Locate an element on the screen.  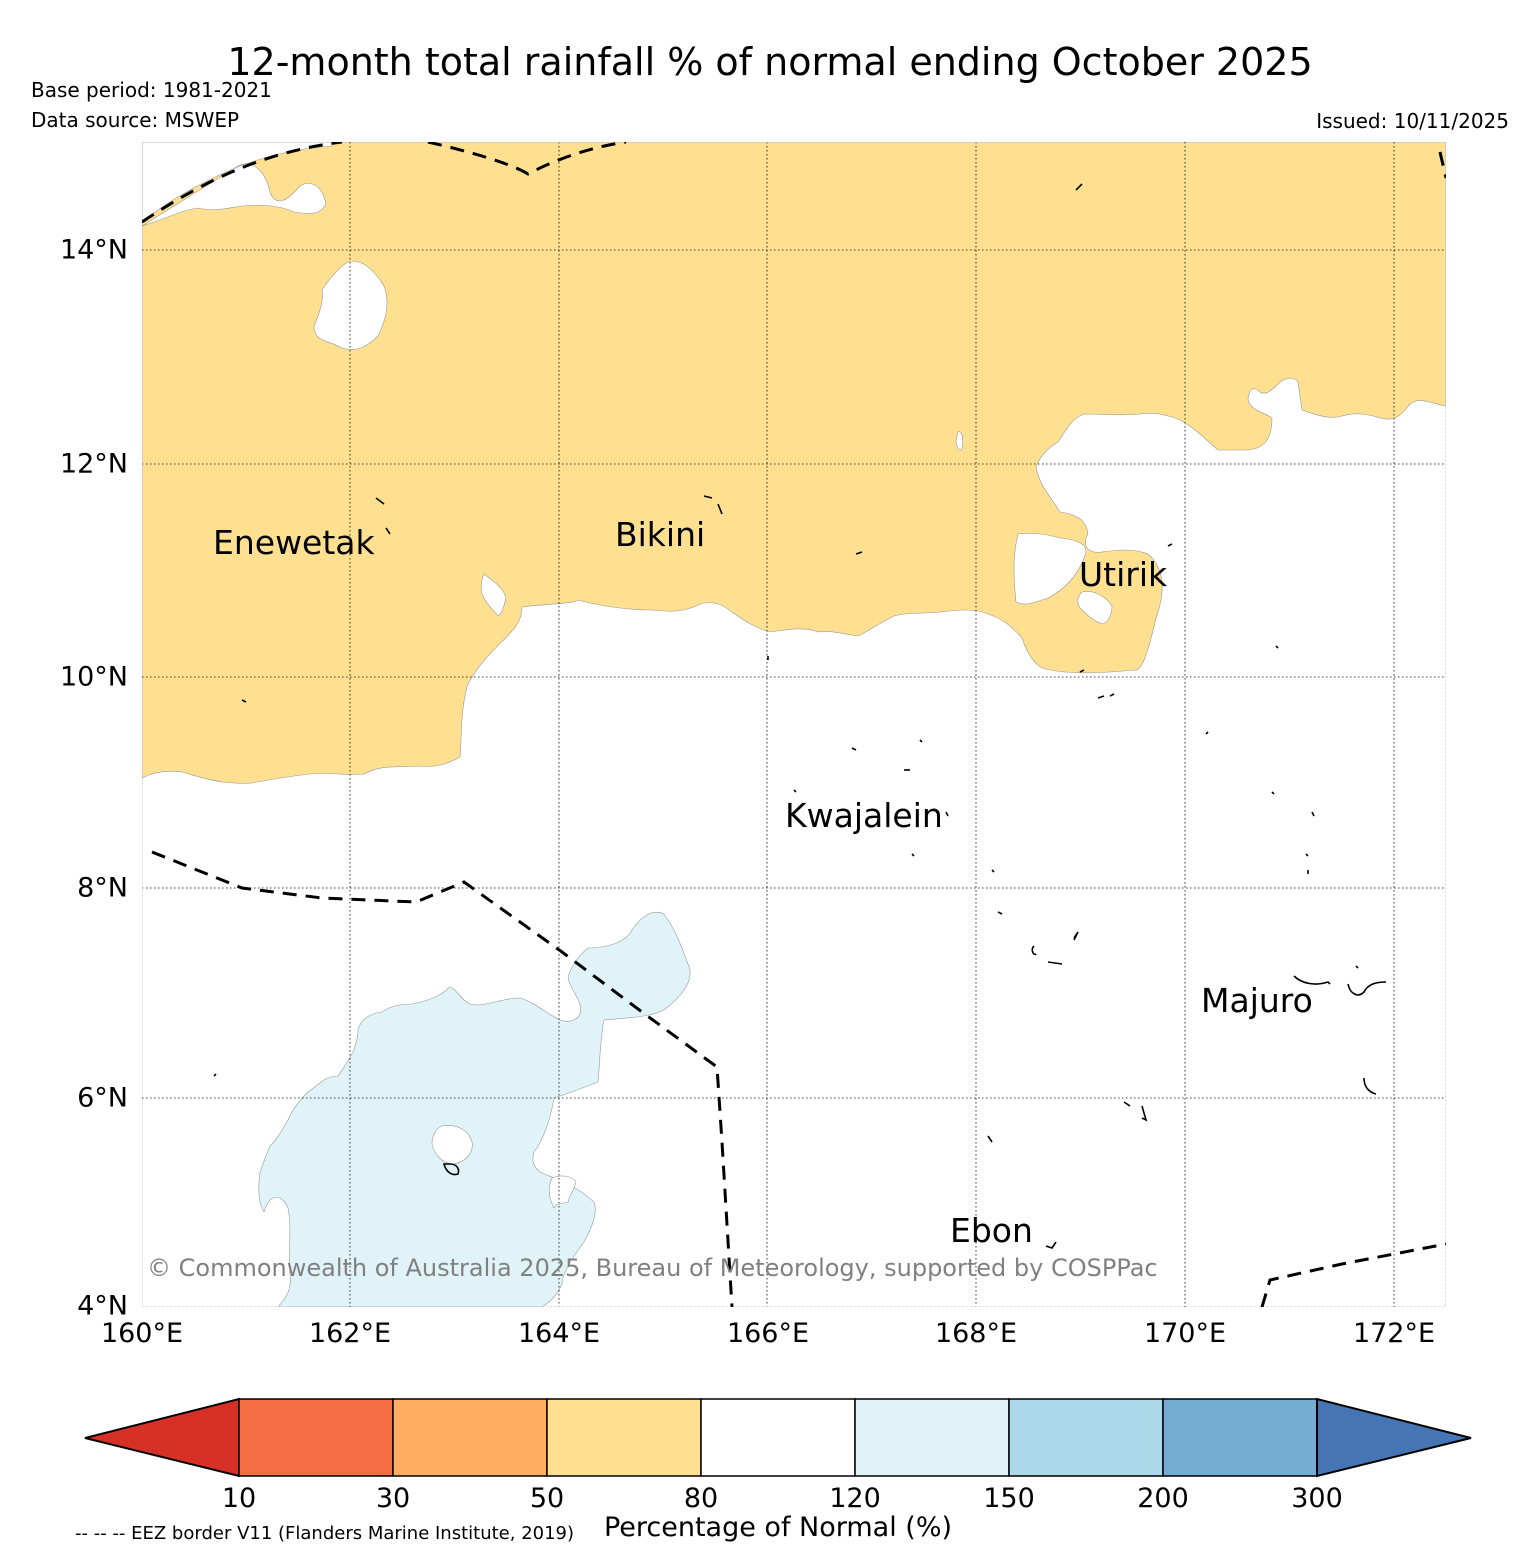
place-enewetak: Enewetak is located at coordinates (294, 542).